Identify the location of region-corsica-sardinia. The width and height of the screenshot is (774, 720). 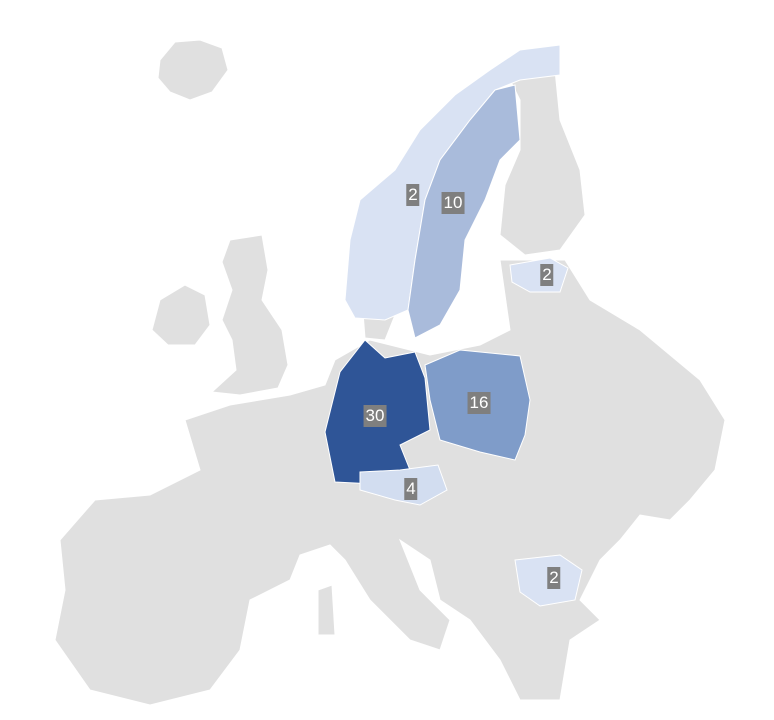
(326, 610).